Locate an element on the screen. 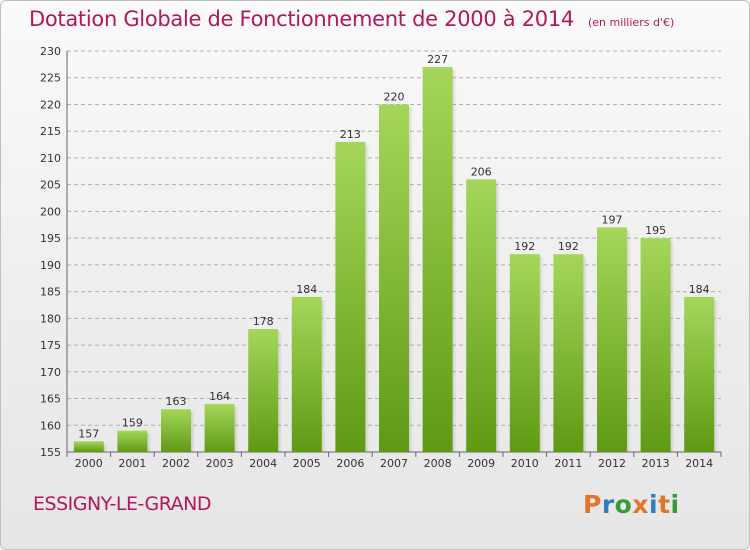 This screenshot has width=750, height=550. x-tick-label: 2011 is located at coordinates (568, 463).